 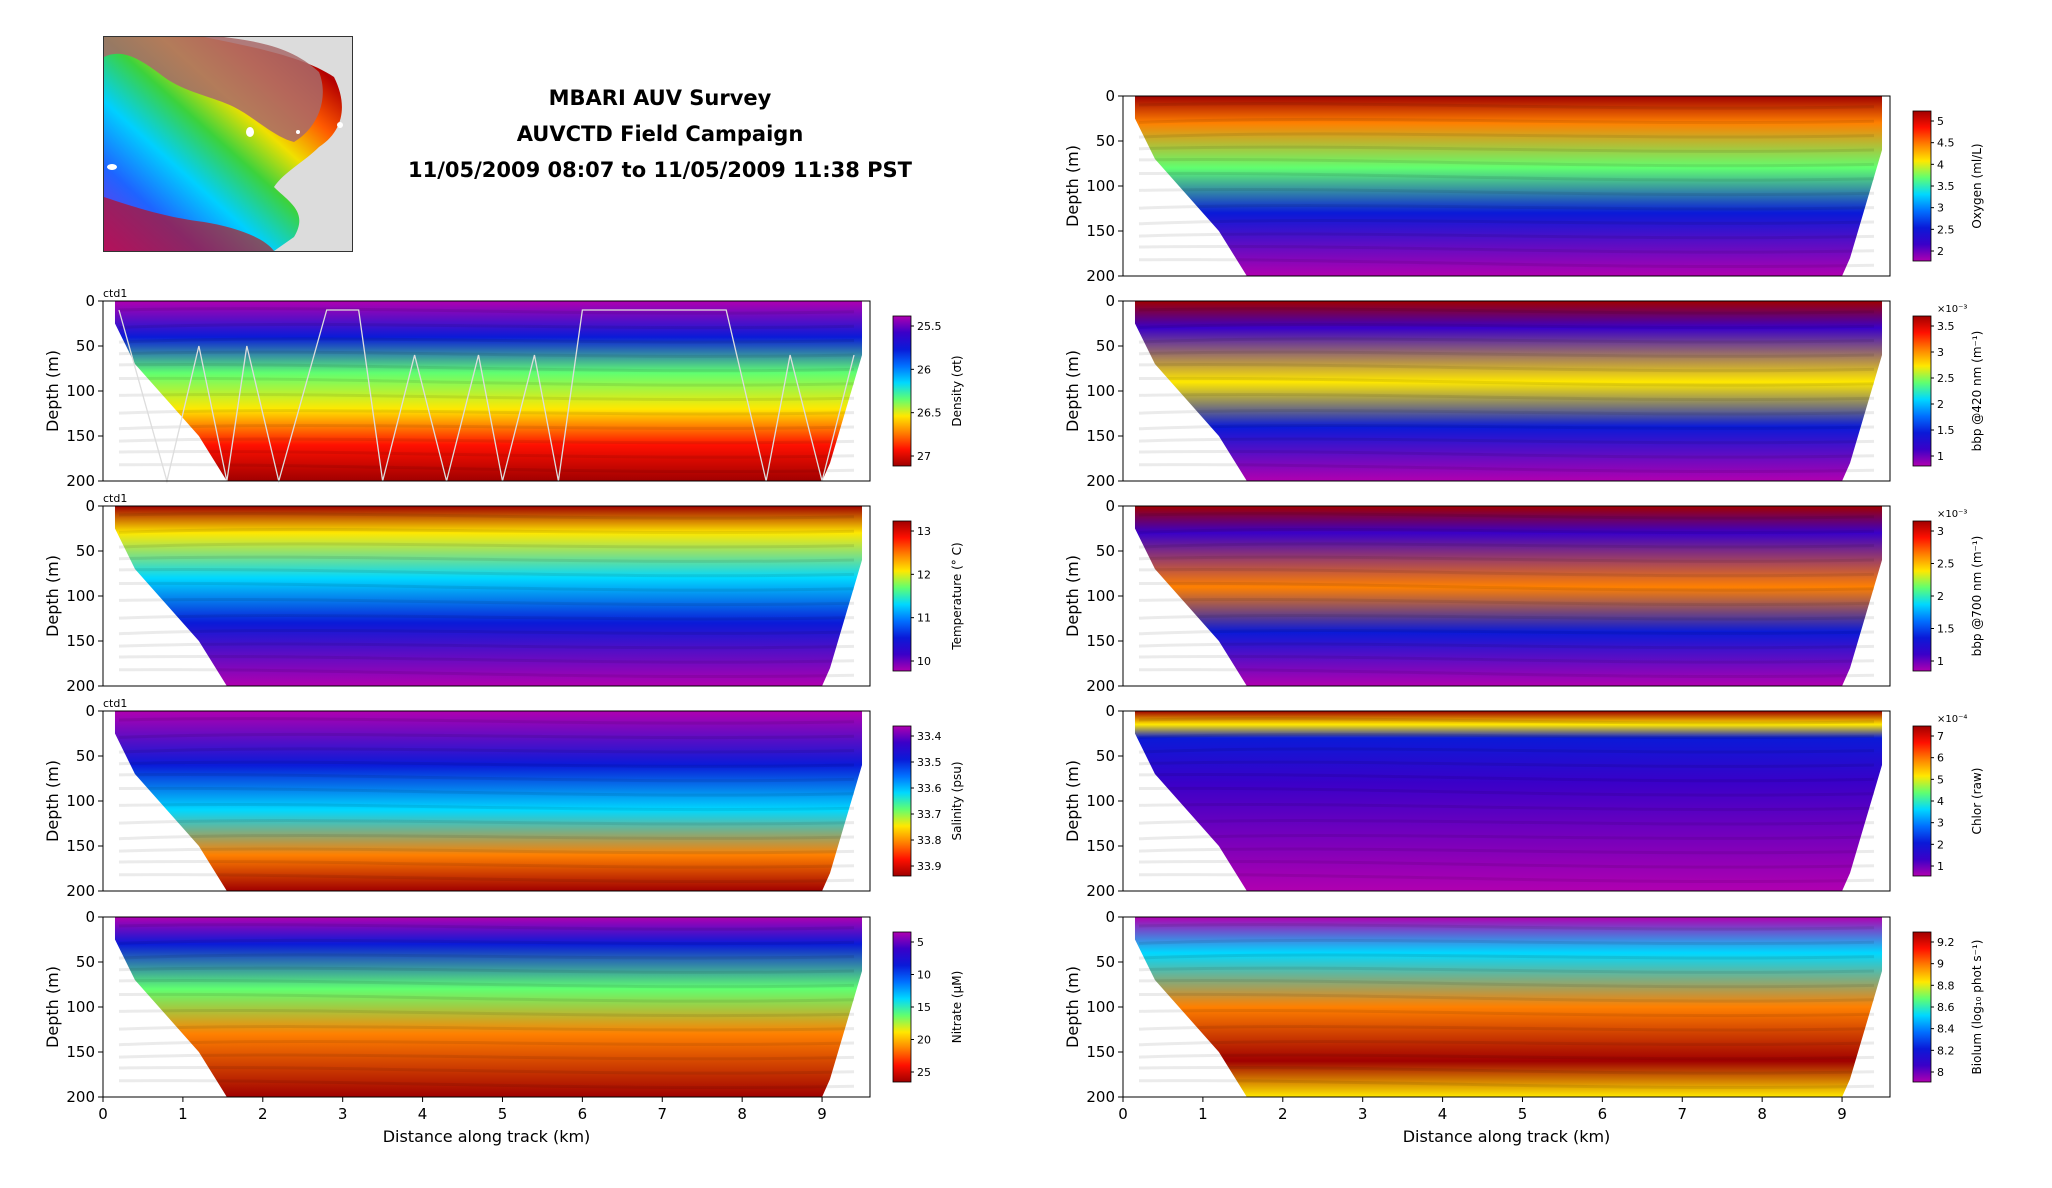 I want to click on colorbar-tick-label: 27, so click(x=924, y=456).